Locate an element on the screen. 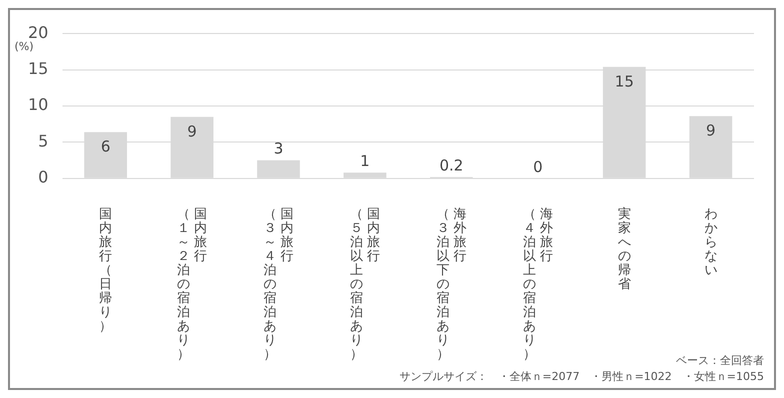  x-tick-label: 実家への帰省 is located at coordinates (624, 249).